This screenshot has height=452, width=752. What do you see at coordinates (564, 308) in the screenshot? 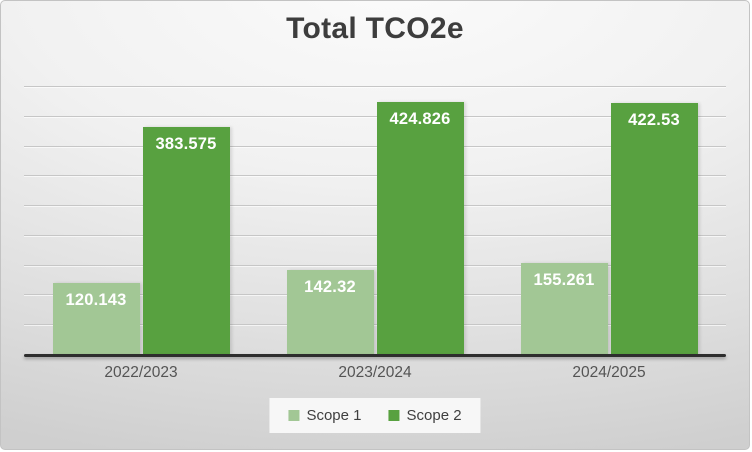
I see `bar-scope-1: 155.261` at bounding box center [564, 308].